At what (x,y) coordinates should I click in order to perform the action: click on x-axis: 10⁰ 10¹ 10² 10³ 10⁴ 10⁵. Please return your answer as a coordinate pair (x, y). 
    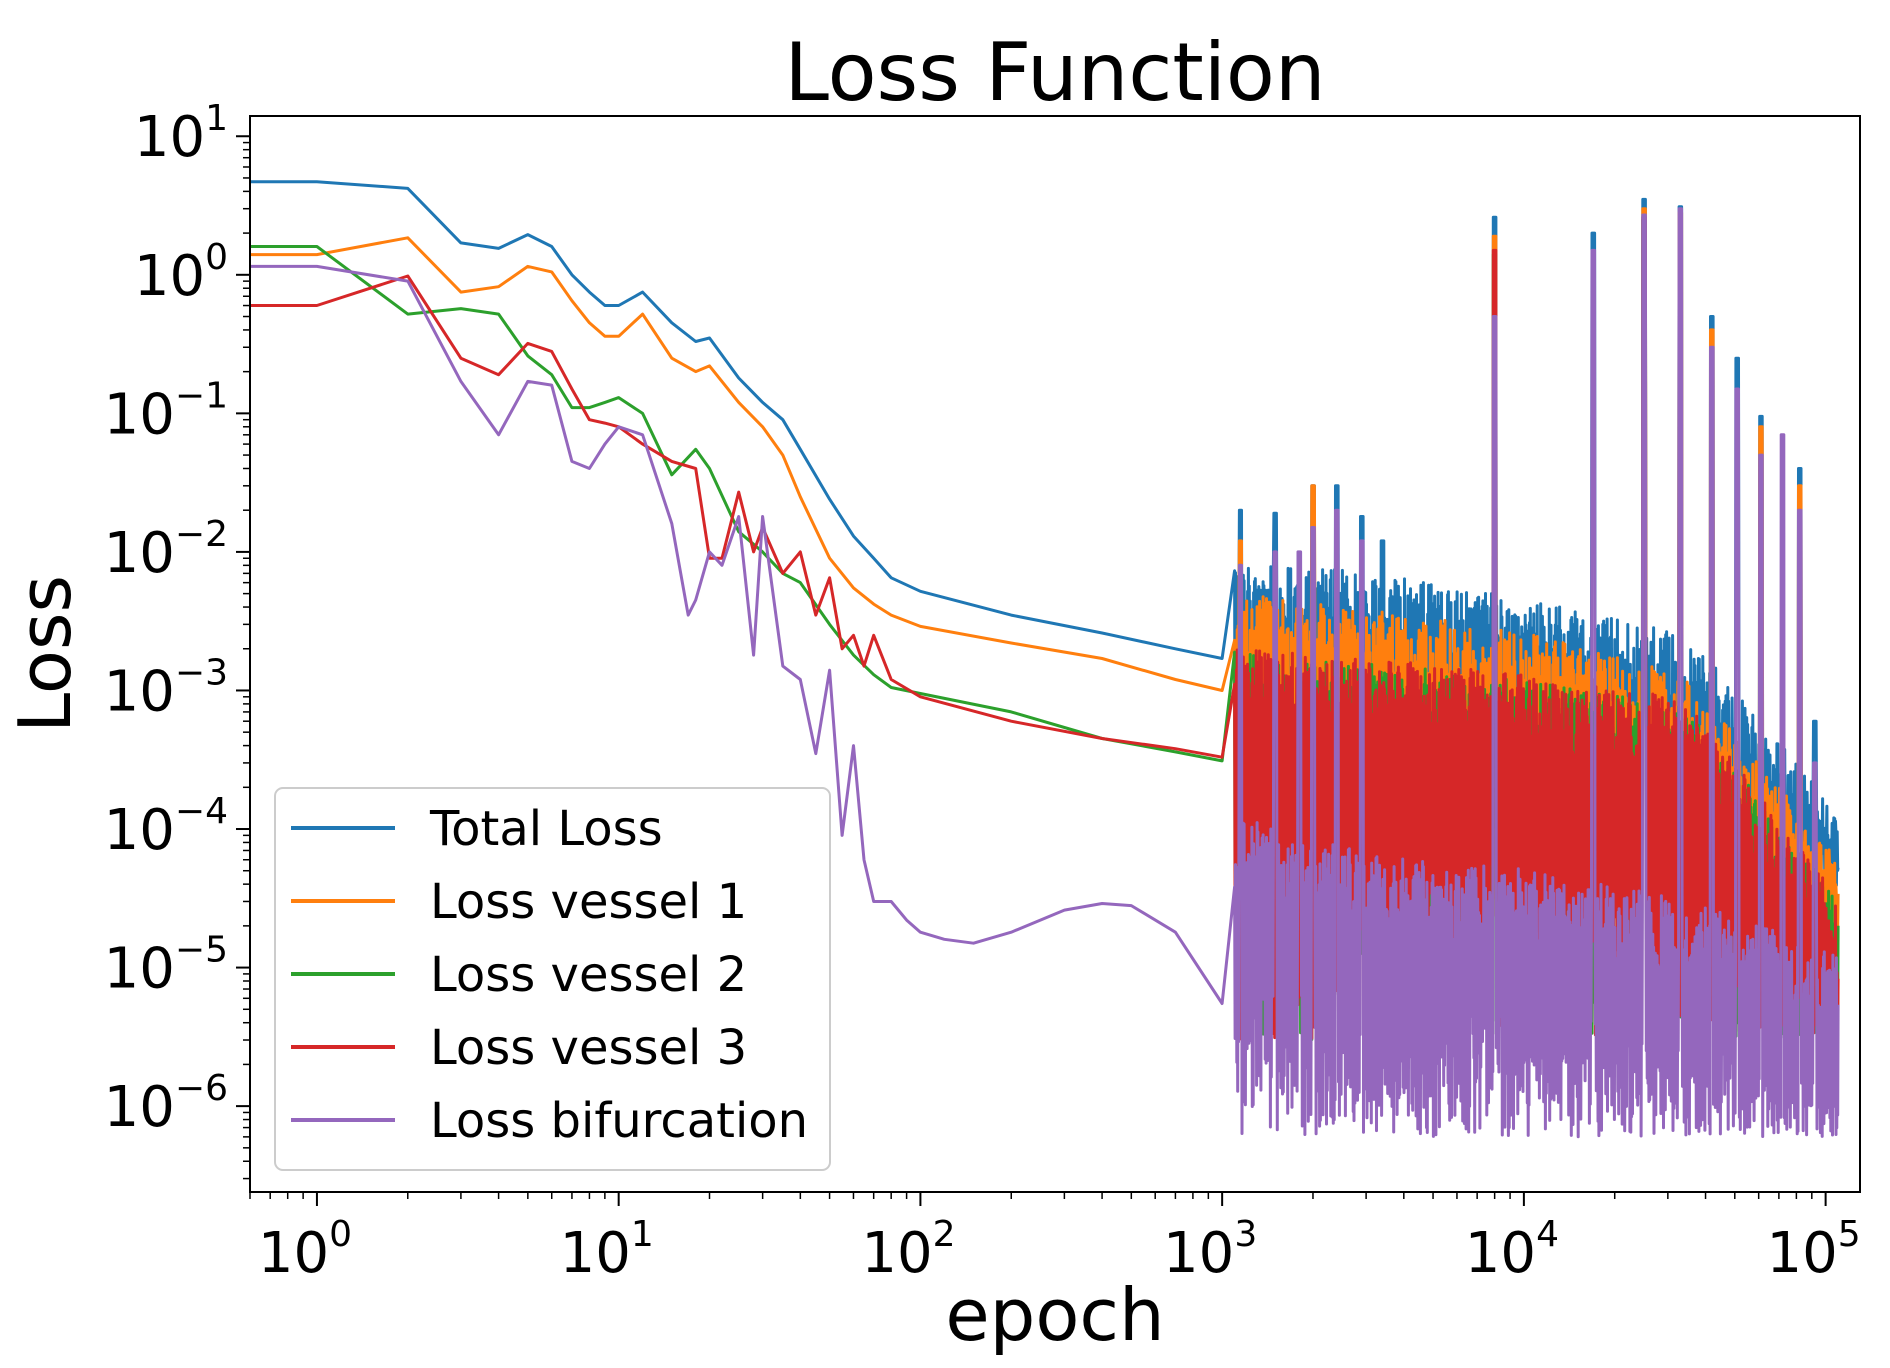
    Looking at the image, I should click on (1055, 1239).